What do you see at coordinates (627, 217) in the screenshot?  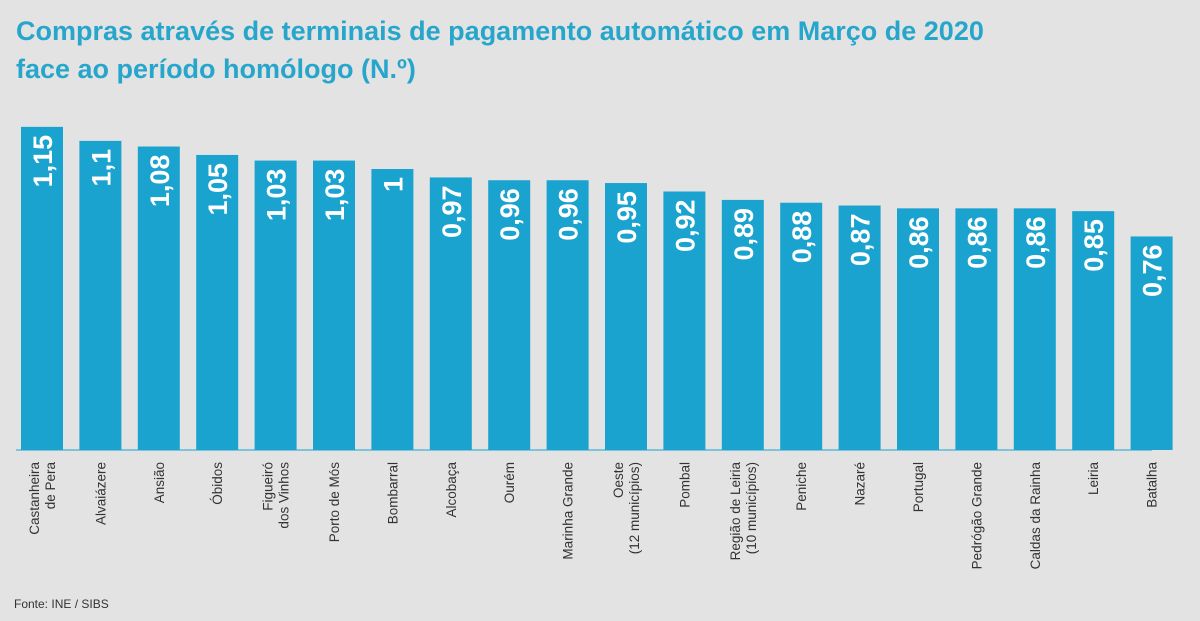 I see `bar-value-label: 0,95` at bounding box center [627, 217].